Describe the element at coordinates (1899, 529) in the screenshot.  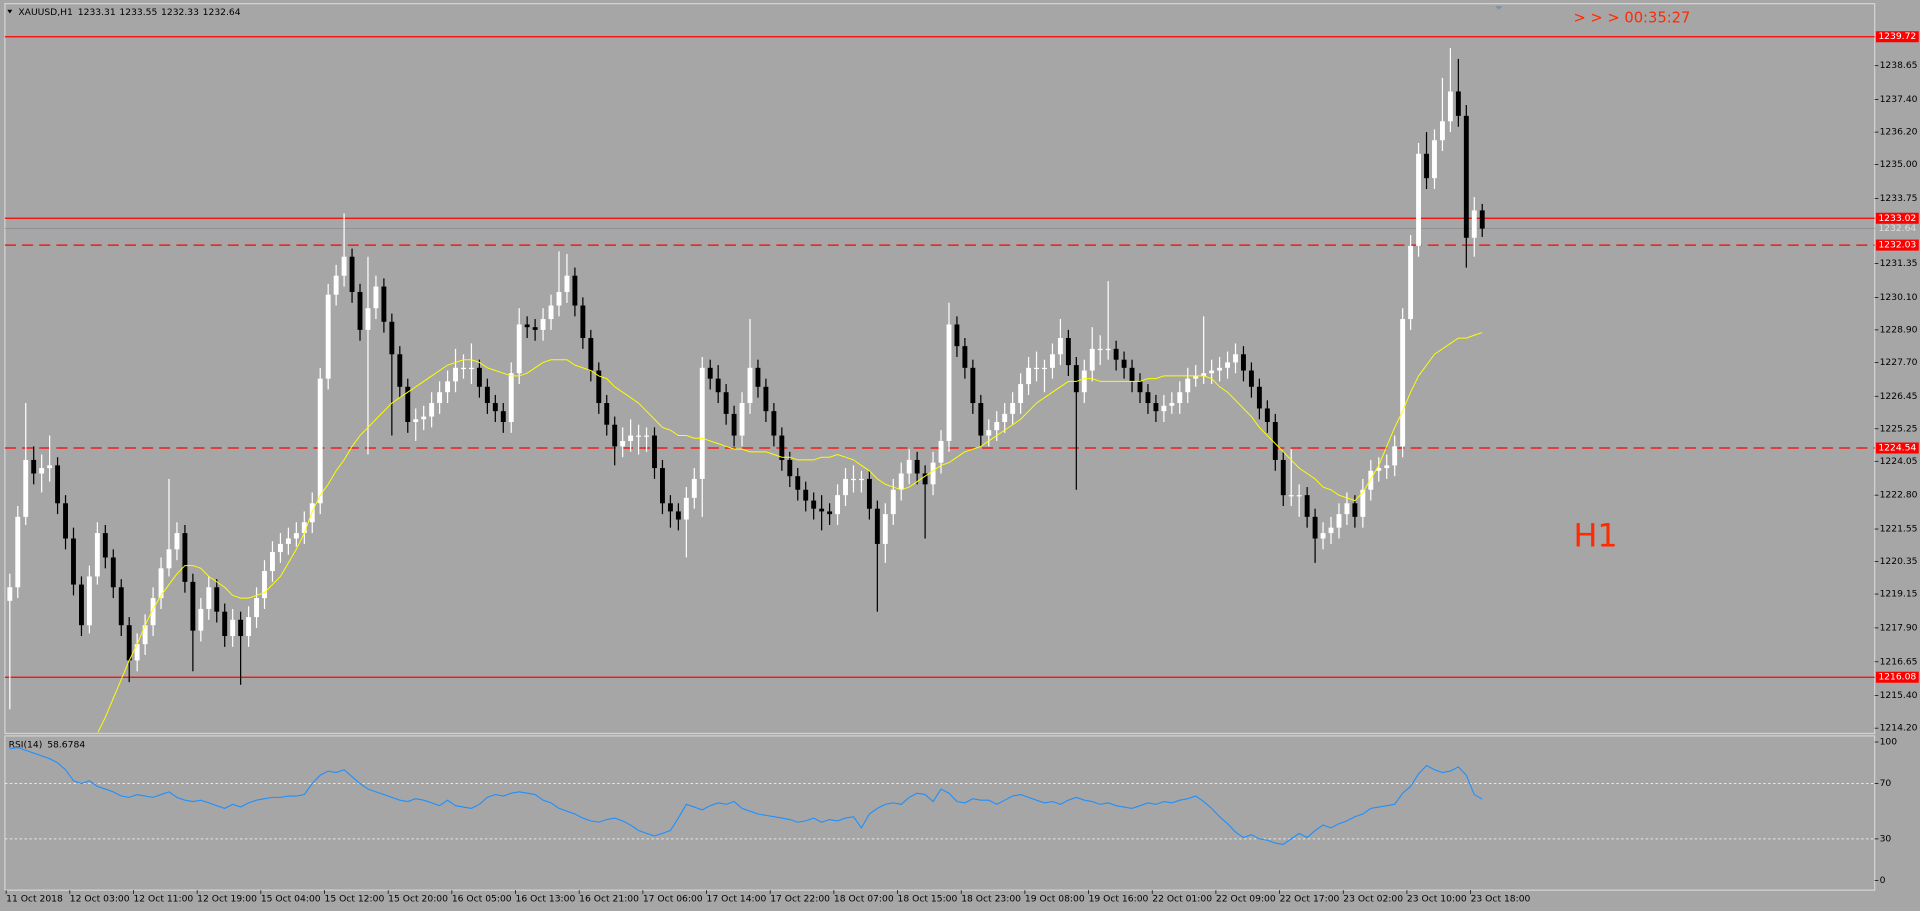
I see `y-tick-label: 1221.55` at that location.